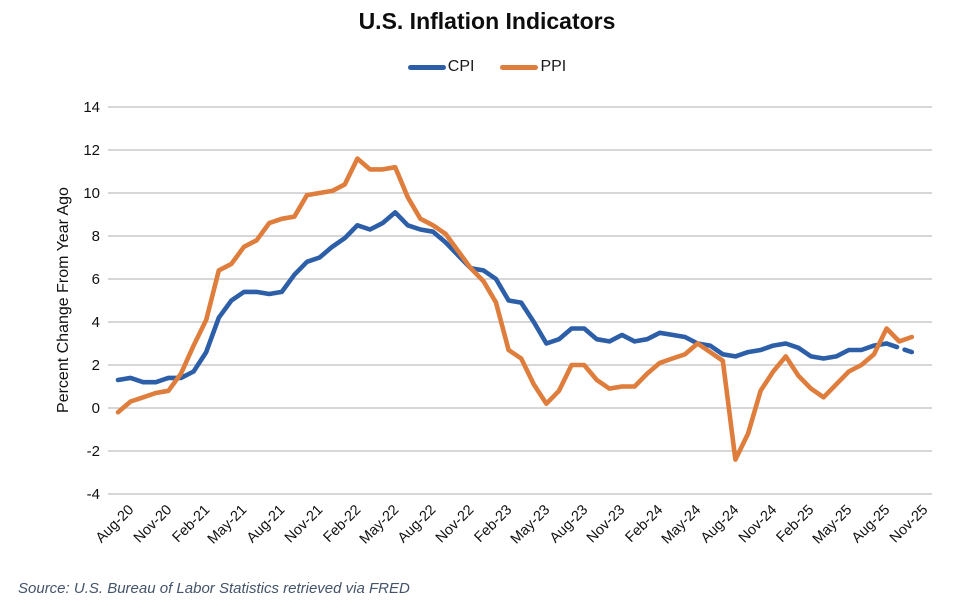 The image size is (974, 612). Describe the element at coordinates (461, 66) in the screenshot. I see `legend-label: CPI` at that location.